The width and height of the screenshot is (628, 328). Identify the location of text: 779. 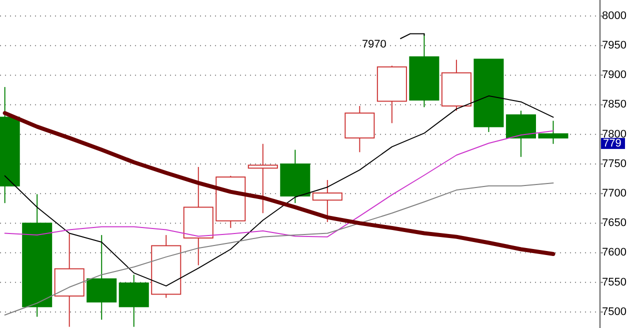
(612, 143).